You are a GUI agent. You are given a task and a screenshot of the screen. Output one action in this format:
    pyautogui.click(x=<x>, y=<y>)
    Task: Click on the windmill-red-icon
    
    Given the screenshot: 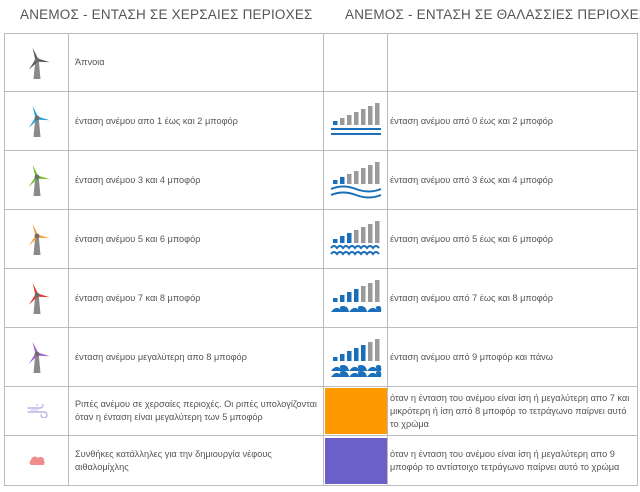 What is the action you would take?
    pyautogui.click(x=36, y=298)
    